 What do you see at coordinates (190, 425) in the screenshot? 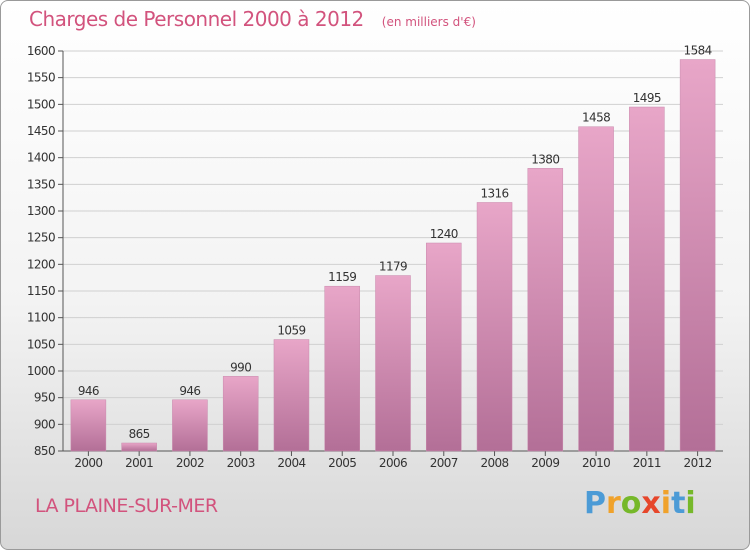
I see `bar-2002` at bounding box center [190, 425].